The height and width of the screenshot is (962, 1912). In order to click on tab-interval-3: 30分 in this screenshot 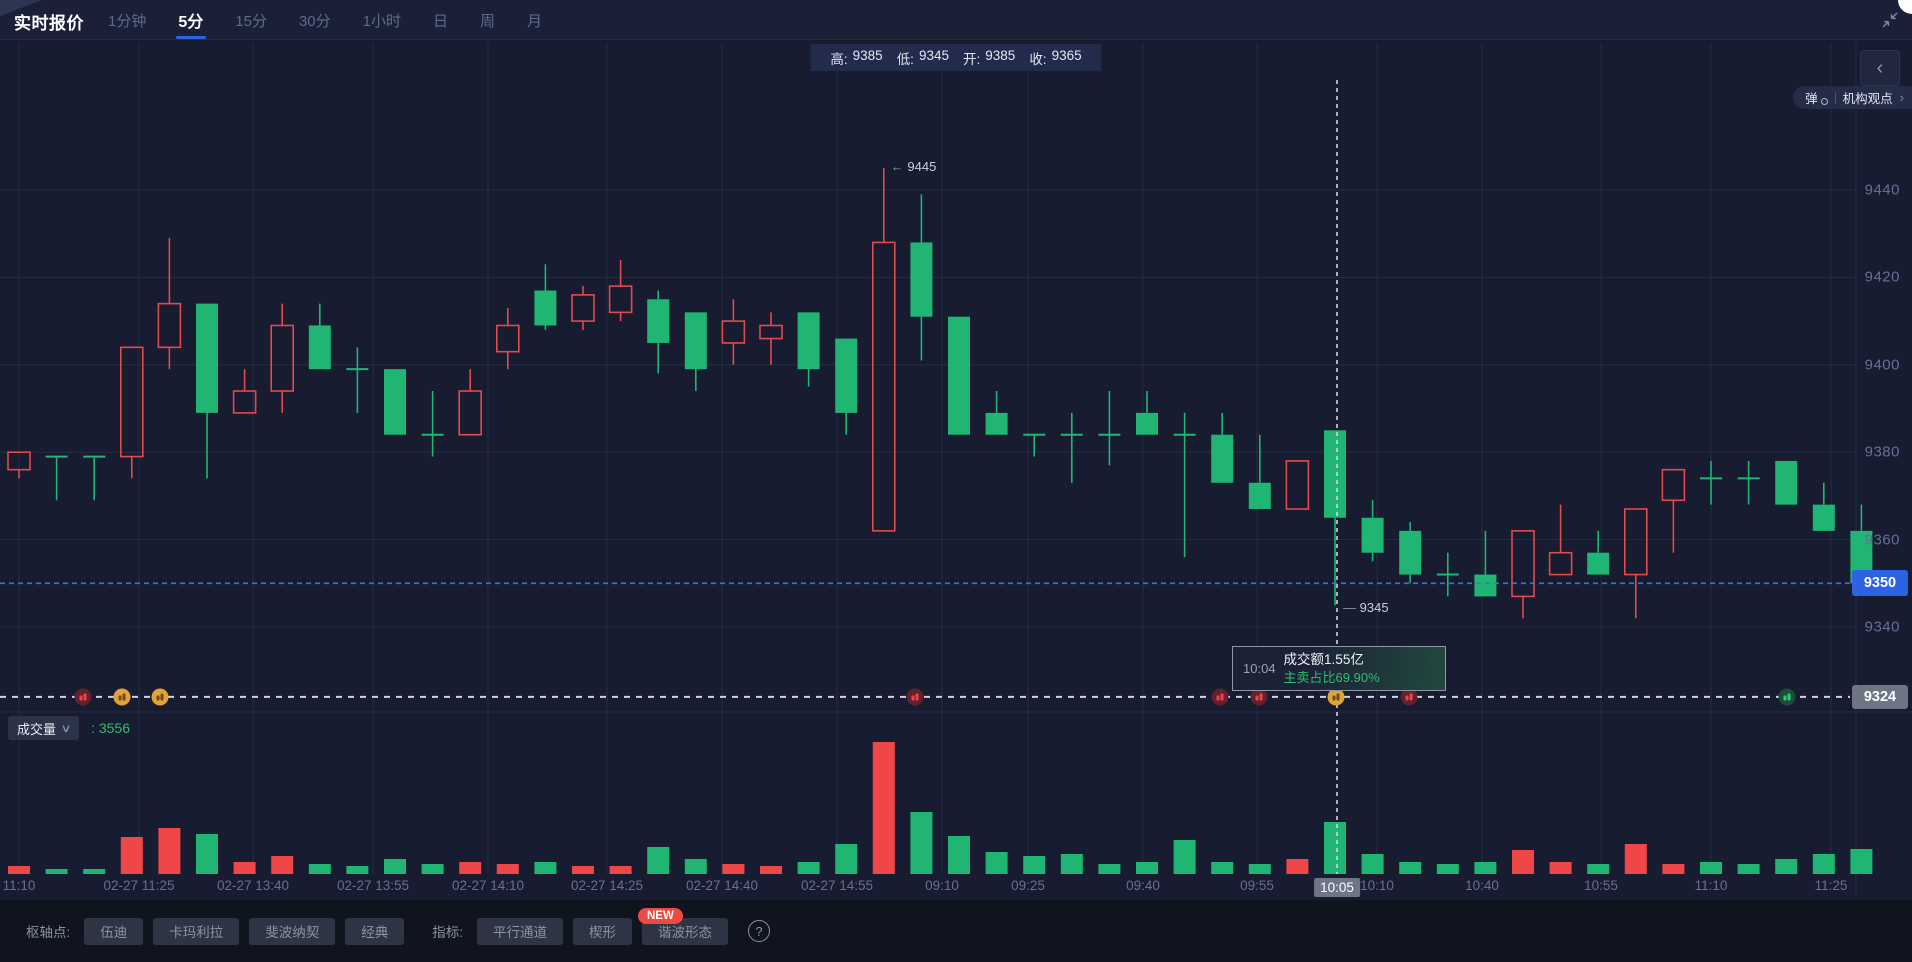, I will do `click(314, 21)`.